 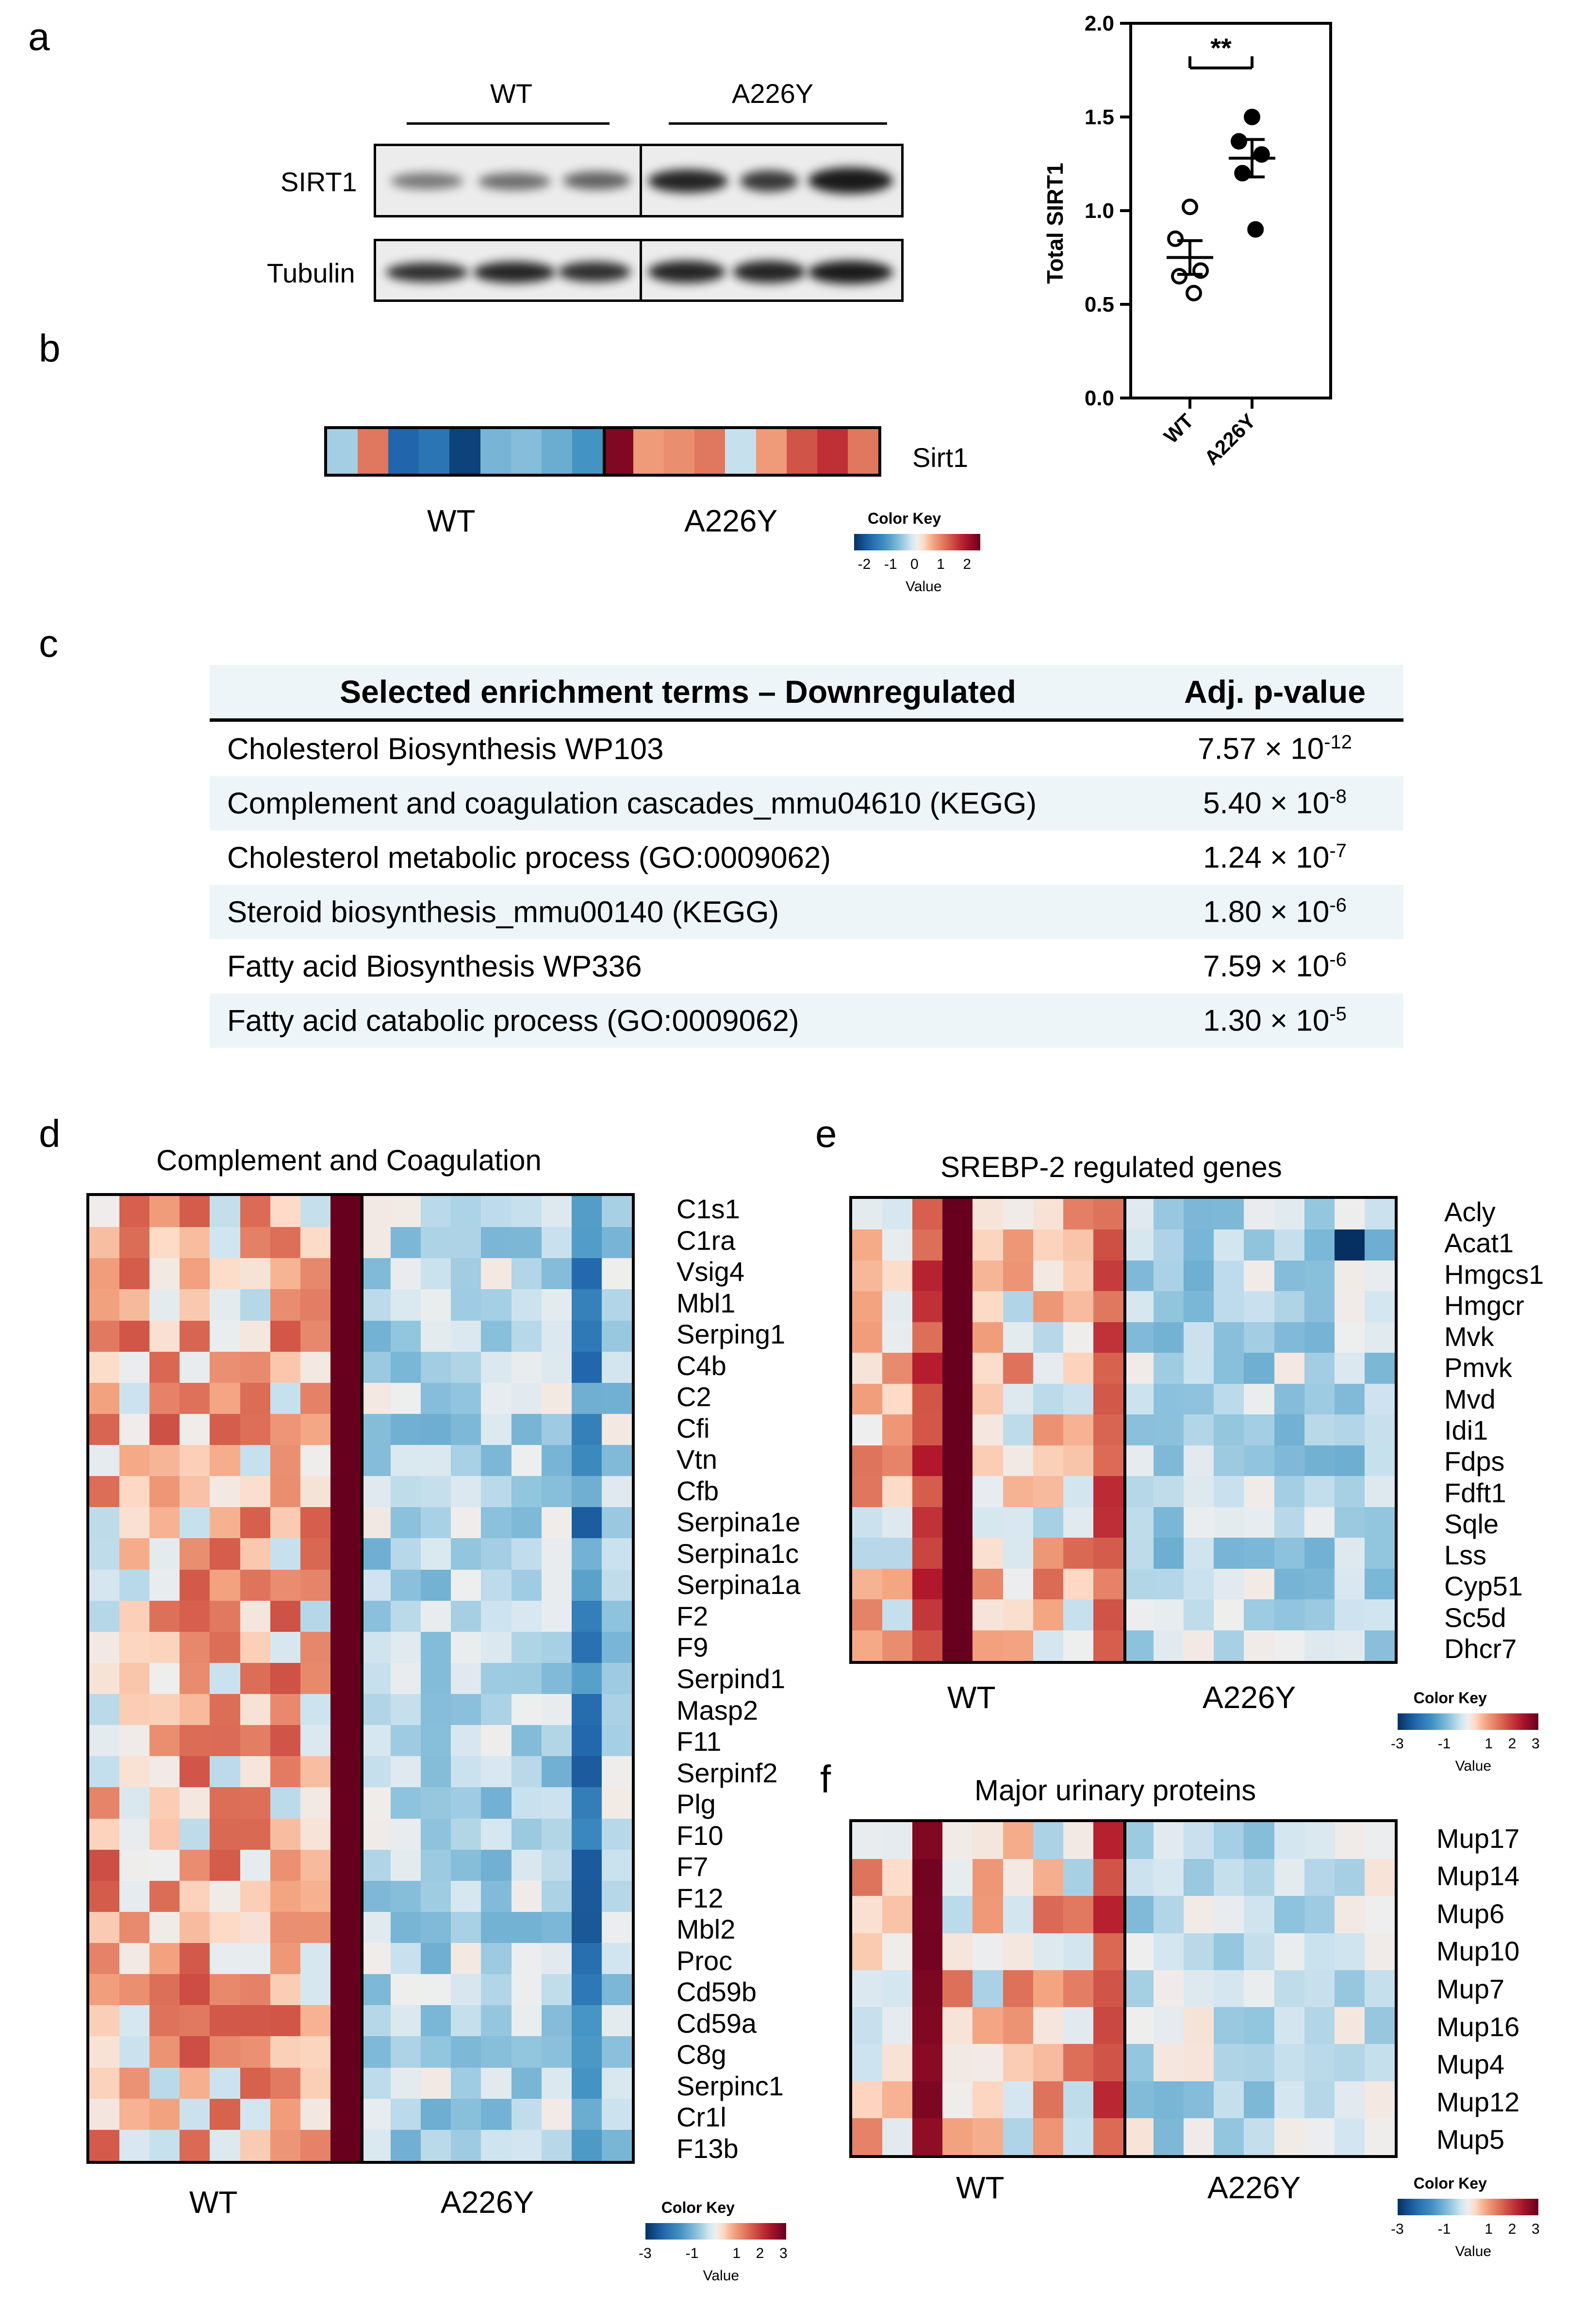 I want to click on color-key-tick: -3, so click(x=646, y=2253).